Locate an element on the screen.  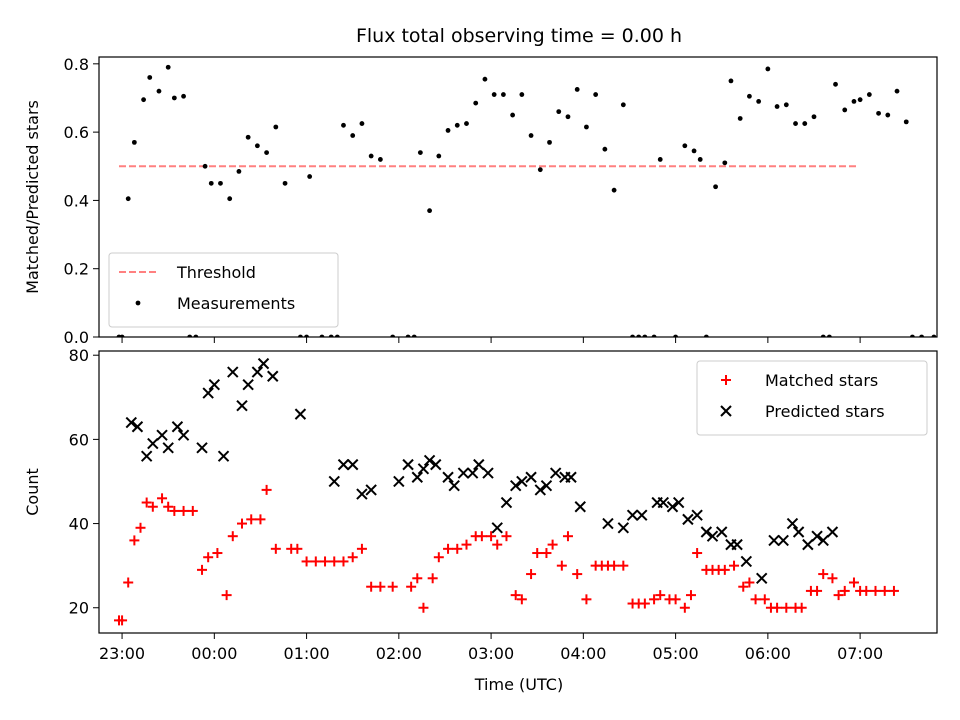
y-tick-label: 40 is located at coordinates (79, 524).